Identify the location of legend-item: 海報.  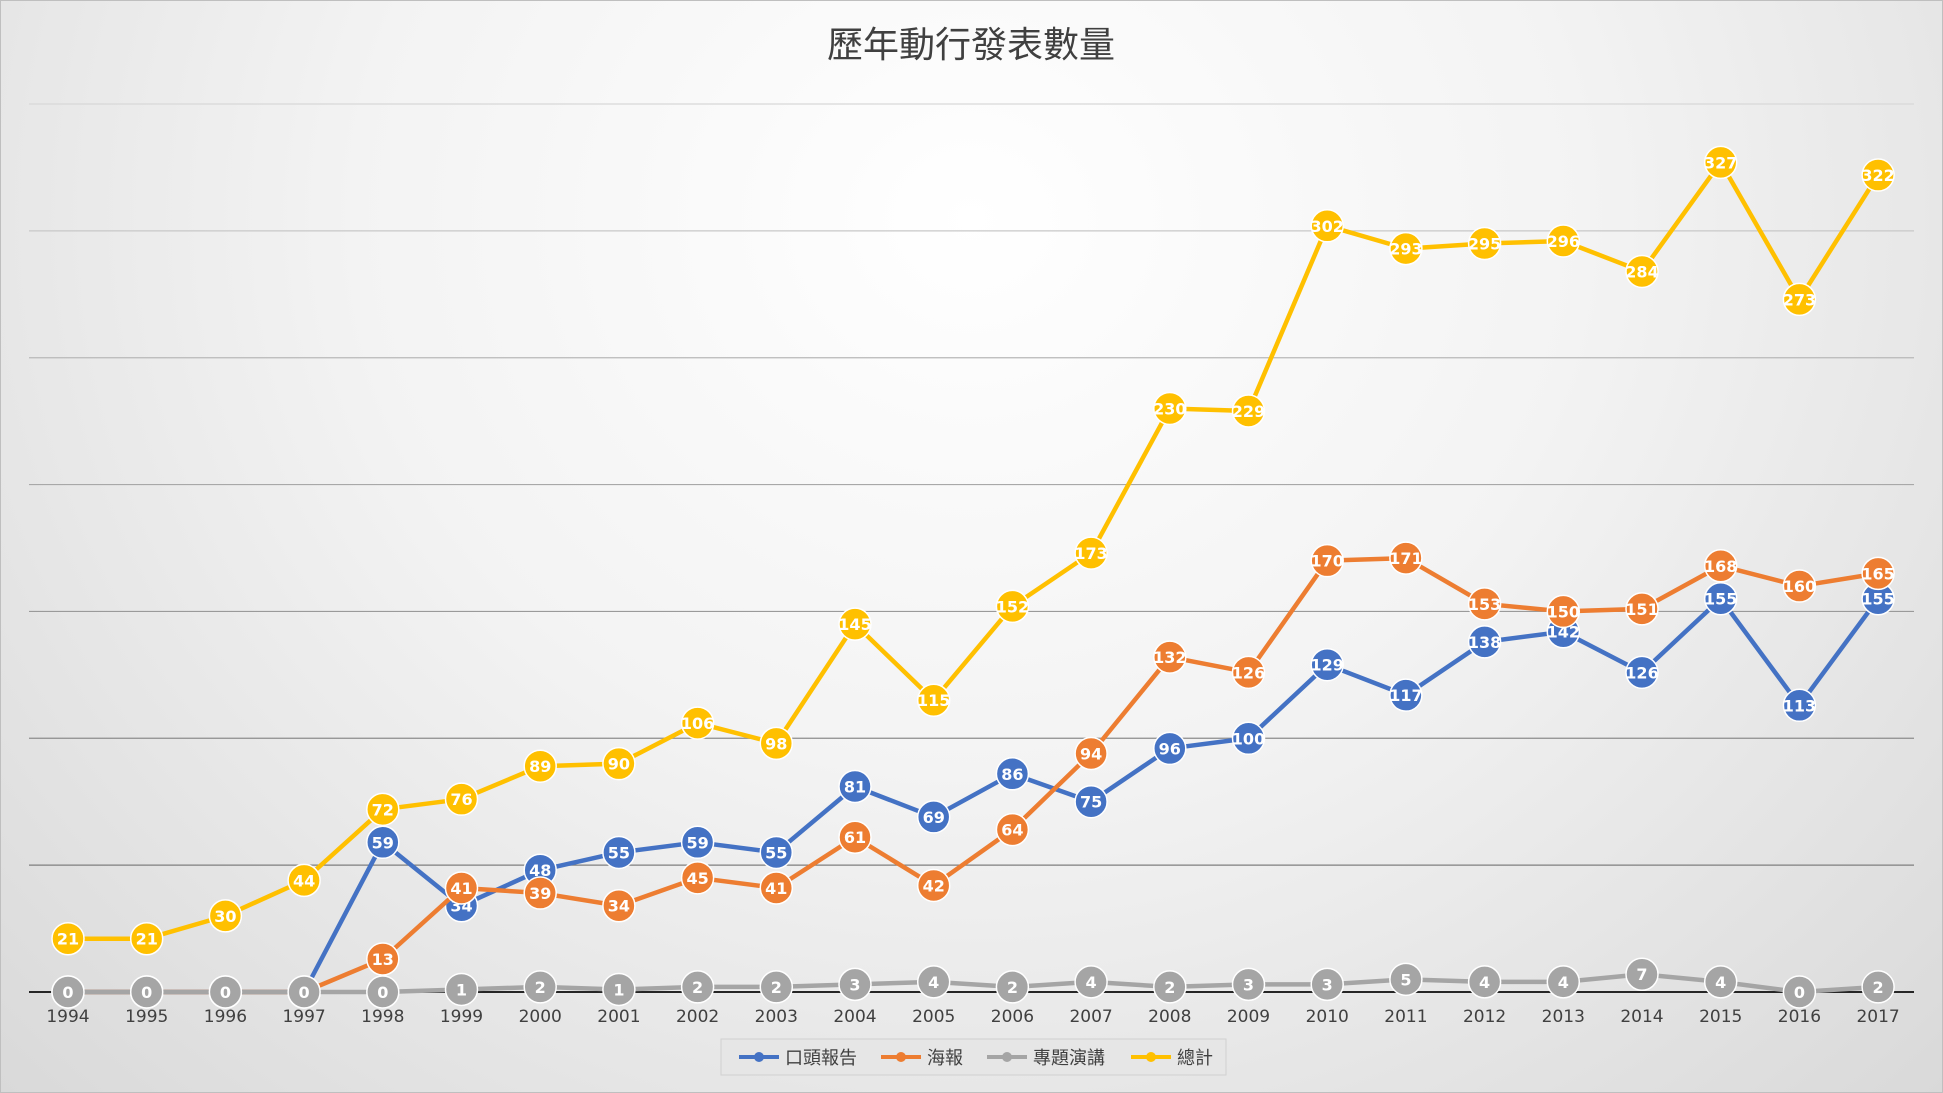
(922, 1058).